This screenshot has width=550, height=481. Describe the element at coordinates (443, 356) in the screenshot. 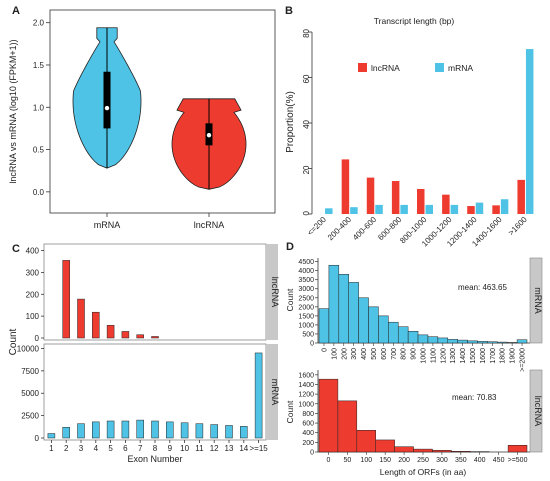

I see `x-tick-label: 1200` at that location.